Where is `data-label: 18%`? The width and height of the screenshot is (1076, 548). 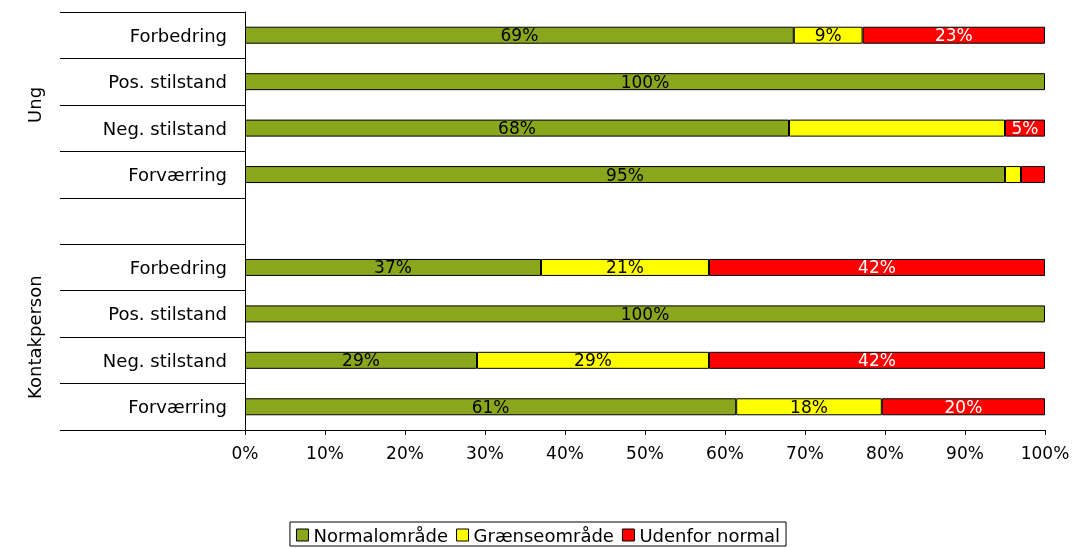 data-label: 18% is located at coordinates (809, 406).